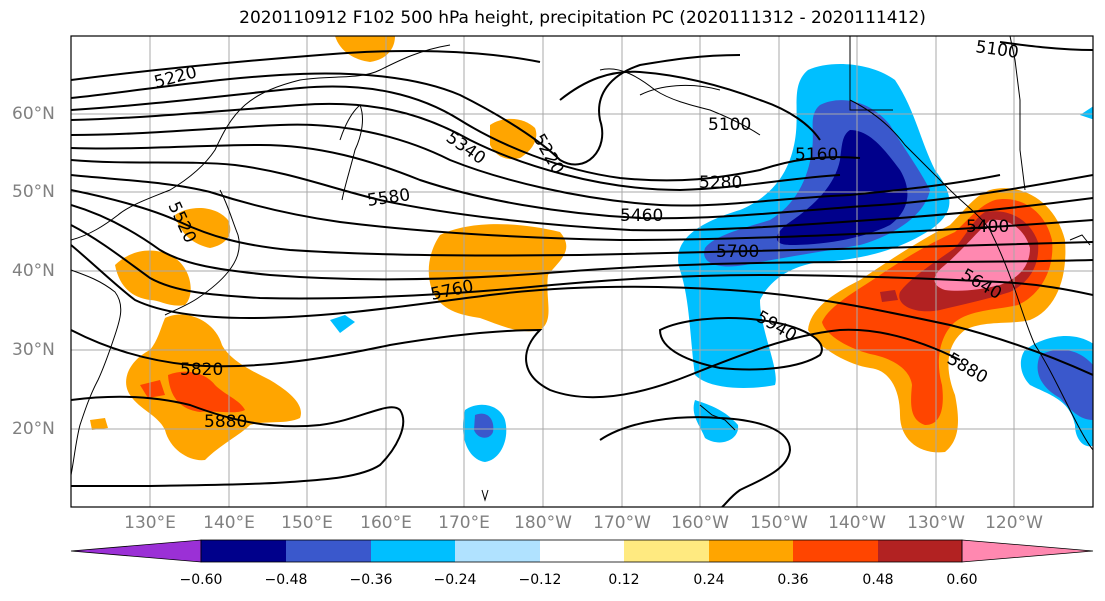  What do you see at coordinates (386, 523) in the screenshot?
I see `lon-label: 160°E` at bounding box center [386, 523].